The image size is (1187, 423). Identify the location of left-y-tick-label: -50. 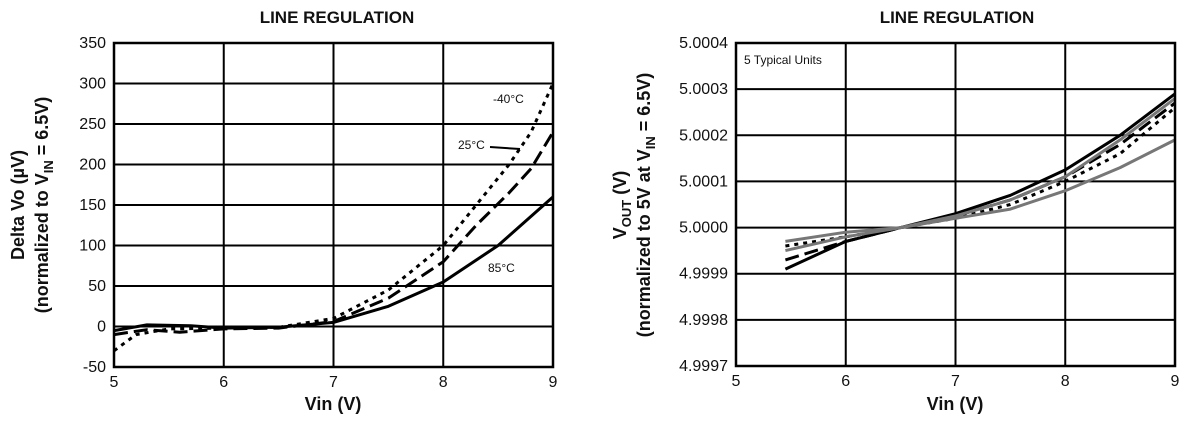
(94, 367).